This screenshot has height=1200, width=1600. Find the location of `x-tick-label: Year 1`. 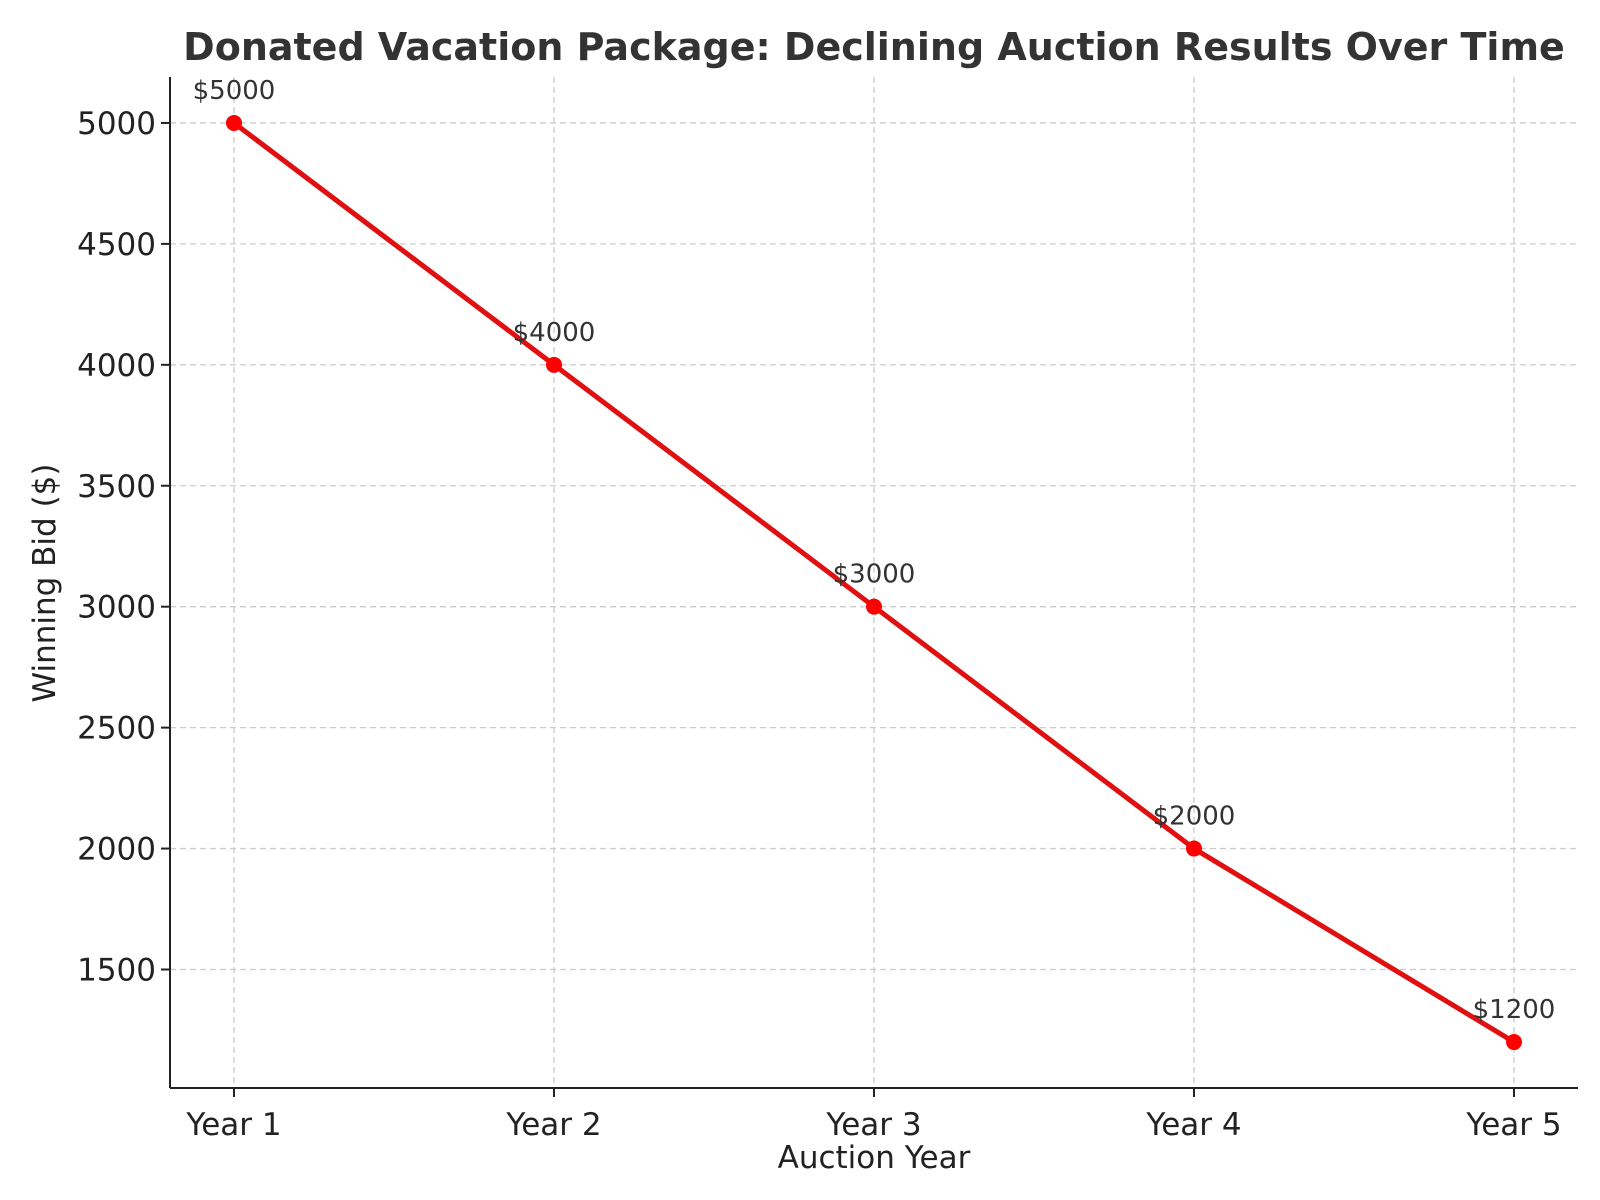

x-tick-label: Year 1 is located at coordinates (233, 1125).